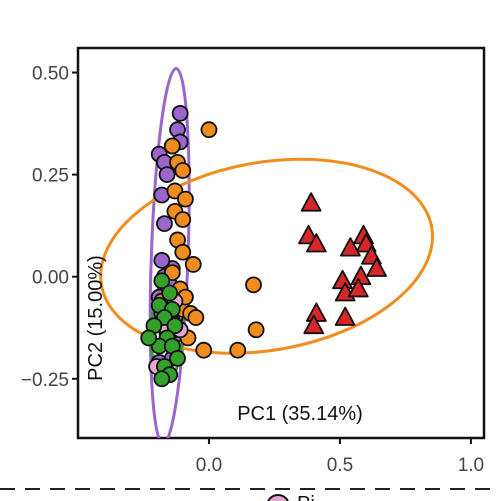 This screenshot has width=496, height=501. Describe the element at coordinates (50, 278) in the screenshot. I see `y-tick-label-2: 0.00` at that location.